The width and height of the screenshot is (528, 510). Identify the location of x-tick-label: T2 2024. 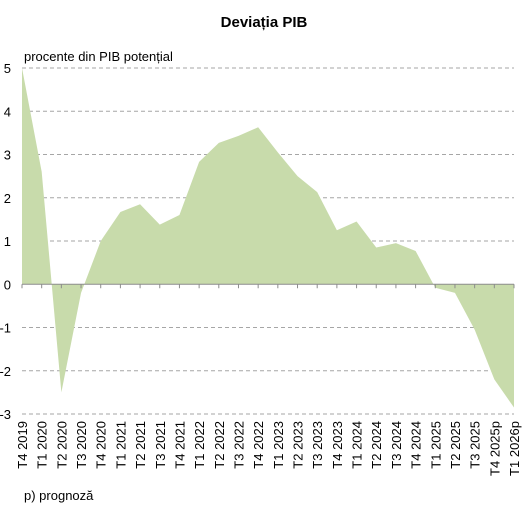
(376, 445).